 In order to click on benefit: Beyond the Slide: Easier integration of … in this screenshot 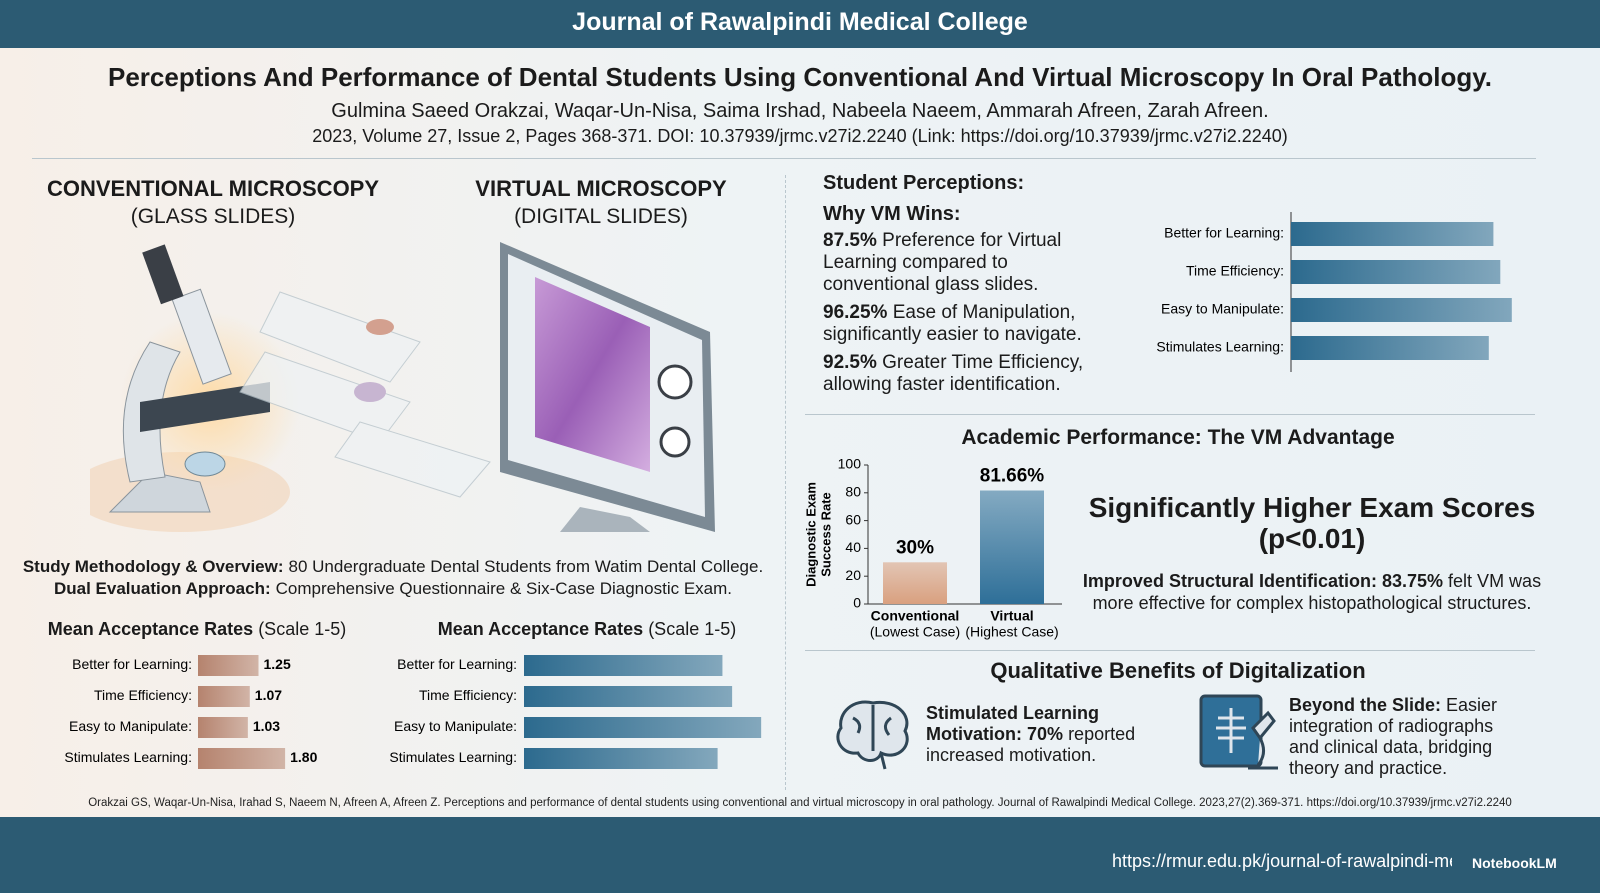, I will do `click(1406, 737)`.